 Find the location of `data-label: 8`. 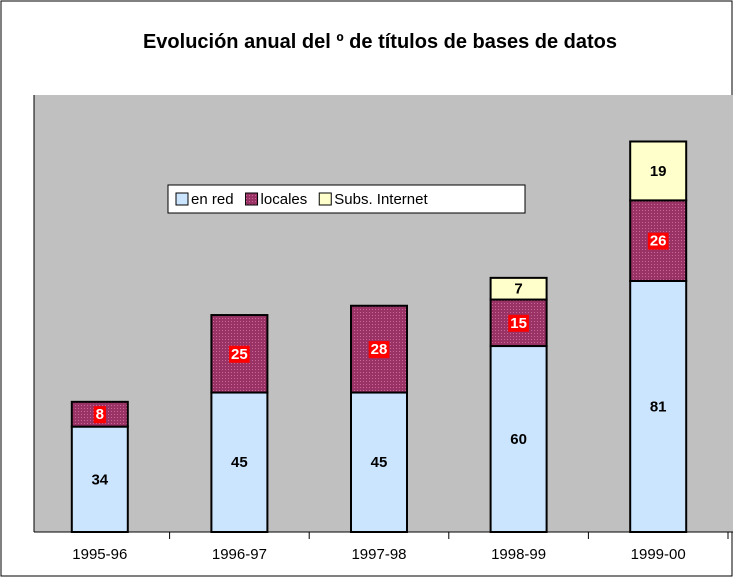

data-label: 8 is located at coordinates (100, 414).